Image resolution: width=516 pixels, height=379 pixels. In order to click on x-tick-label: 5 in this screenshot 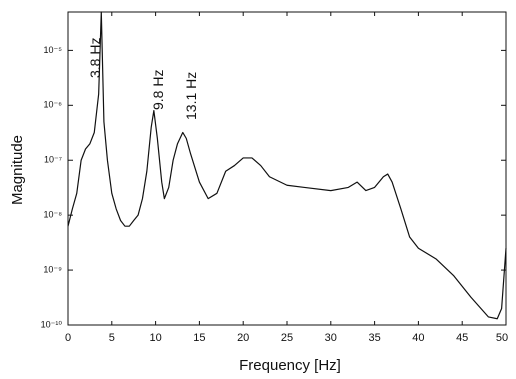, I will do `click(112, 338)`.